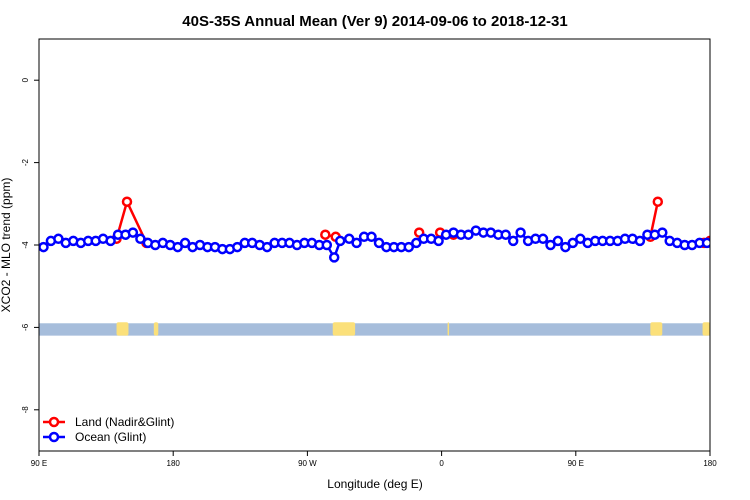  What do you see at coordinates (374, 484) in the screenshot?
I see `x-axis-label: Longitude (deg E)` at bounding box center [374, 484].